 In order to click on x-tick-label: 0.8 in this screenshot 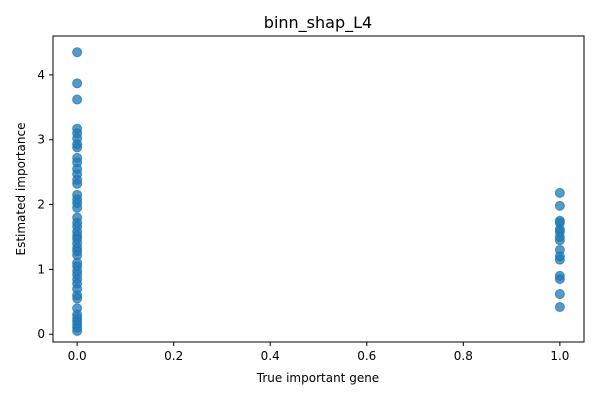, I will do `click(463, 356)`.